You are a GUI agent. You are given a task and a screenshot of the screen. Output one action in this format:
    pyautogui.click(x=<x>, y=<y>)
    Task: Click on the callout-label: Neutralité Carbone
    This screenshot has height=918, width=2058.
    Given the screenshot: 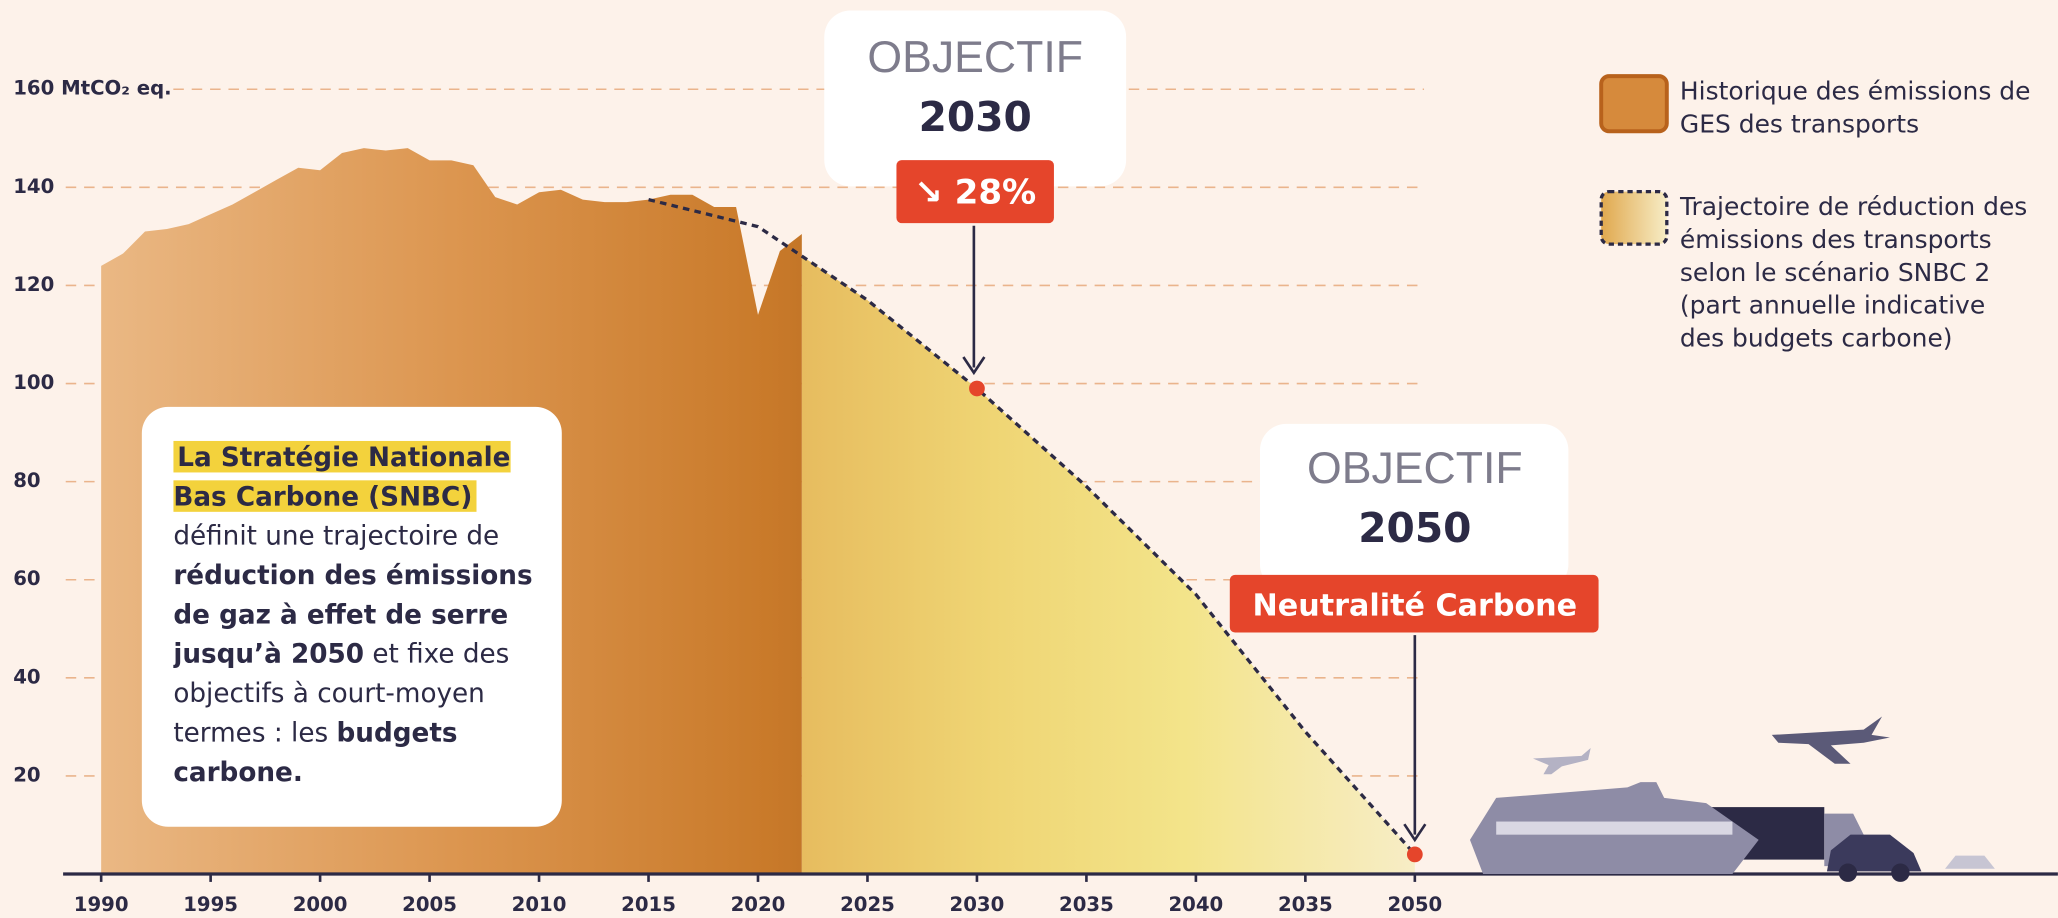 What is the action you would take?
    pyautogui.click(x=1415, y=605)
    